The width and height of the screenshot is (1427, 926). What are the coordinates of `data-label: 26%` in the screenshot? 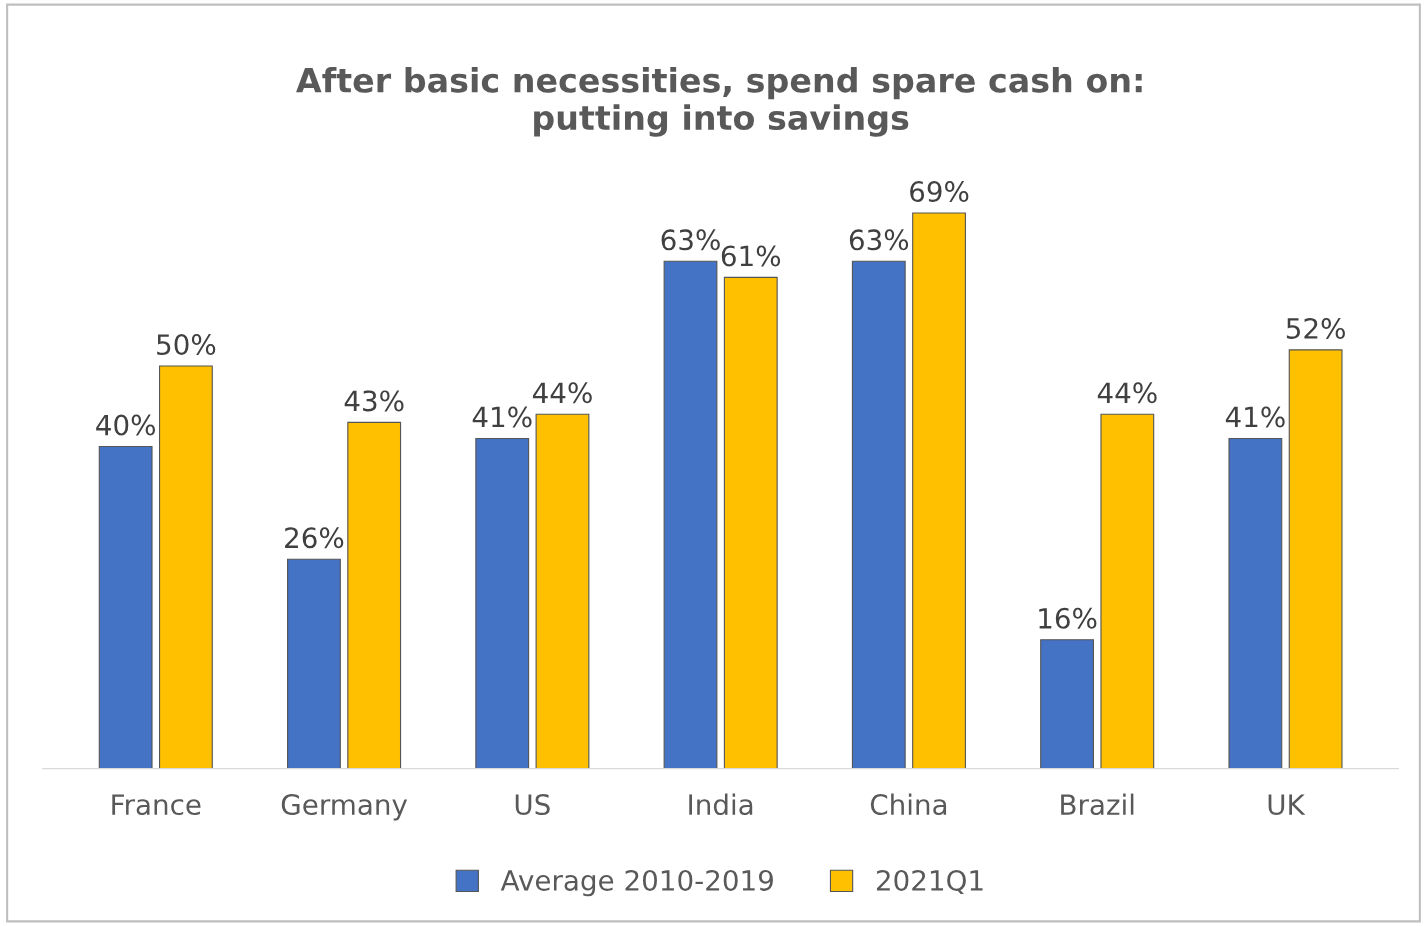 It's located at (314, 538).